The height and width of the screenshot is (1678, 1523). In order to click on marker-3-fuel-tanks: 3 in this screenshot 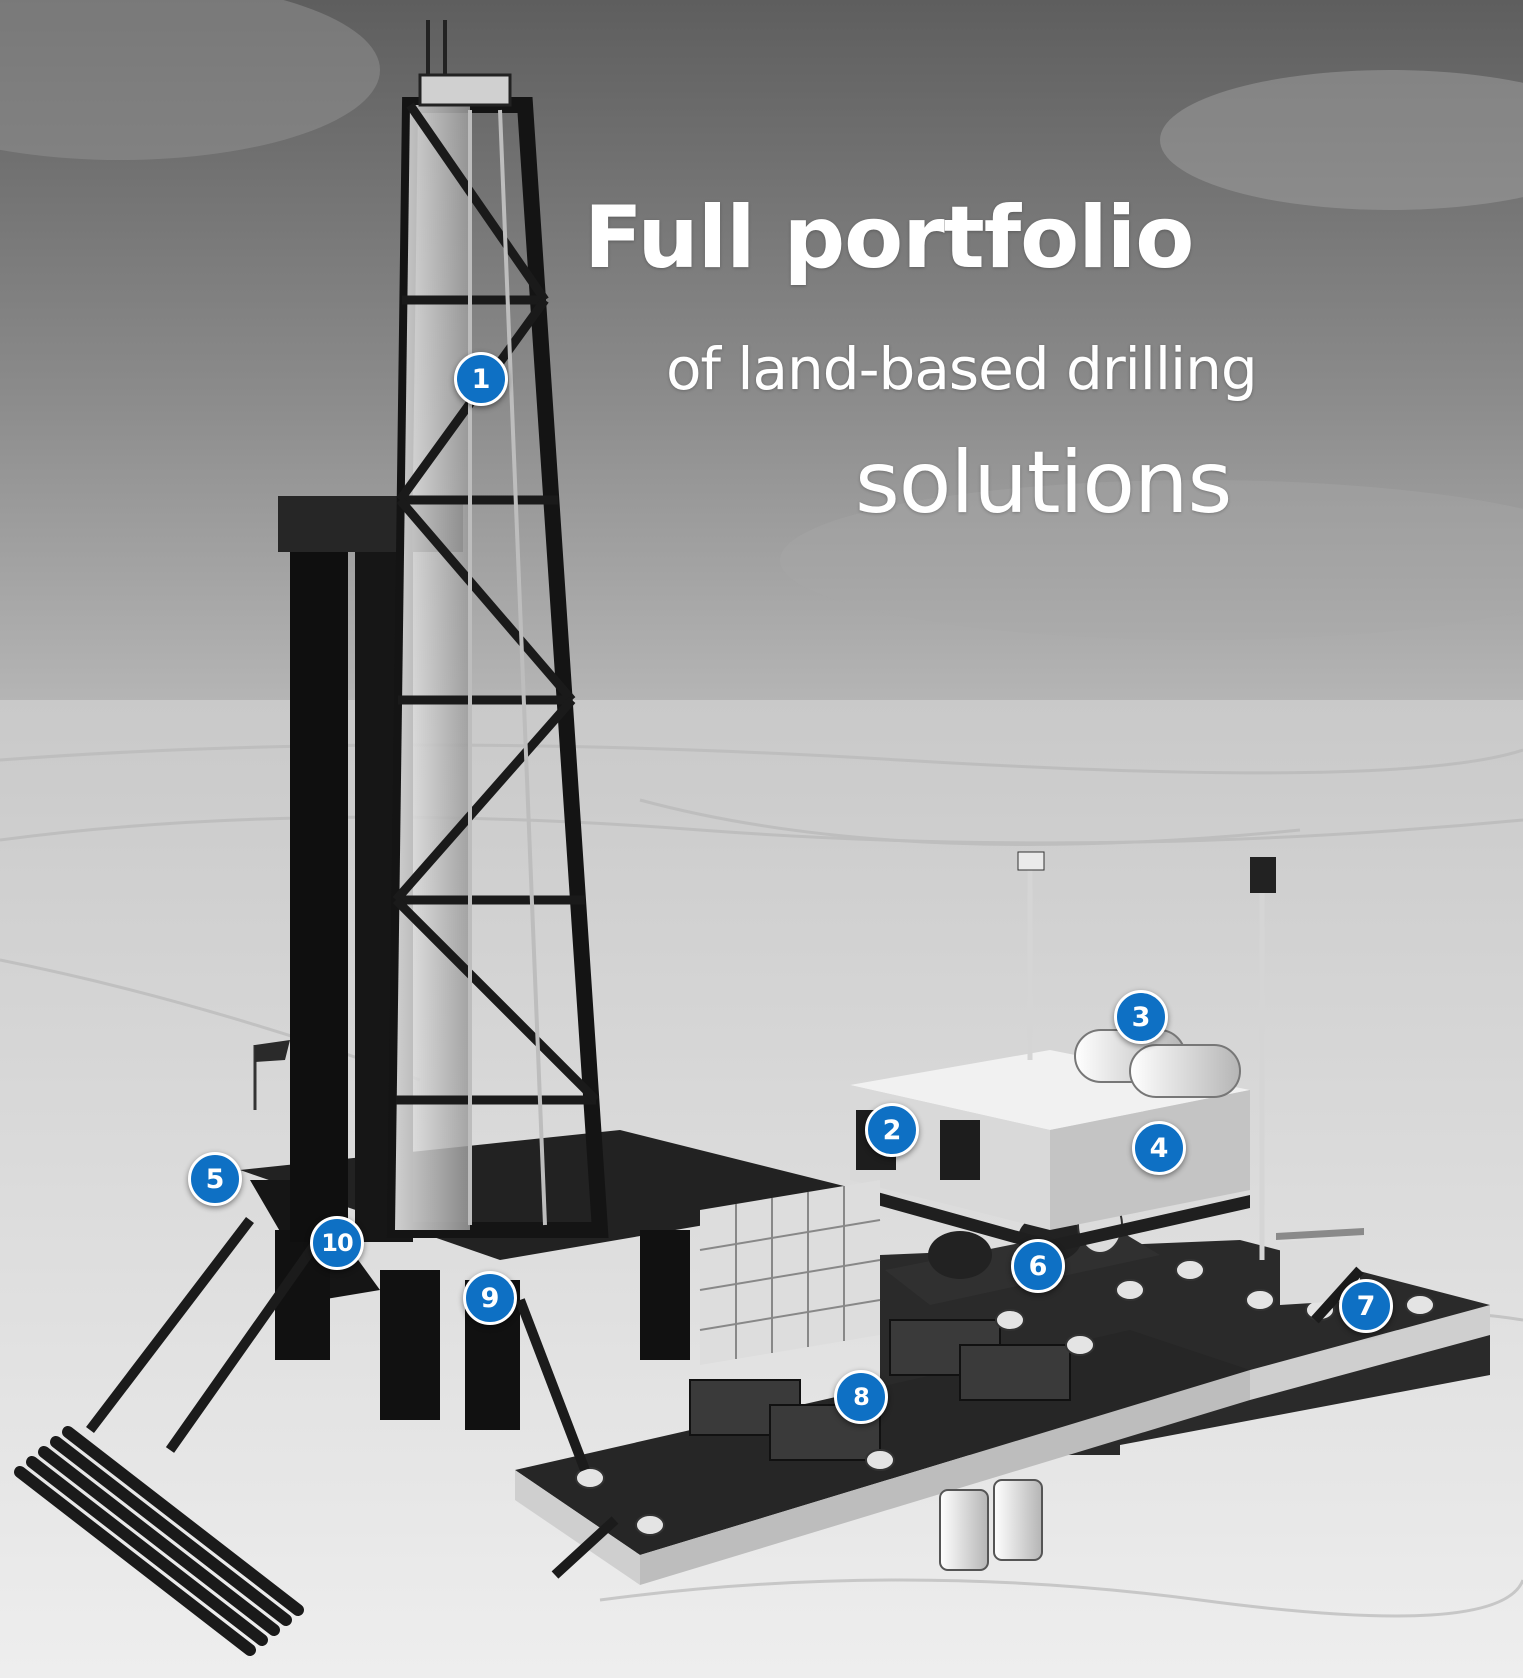, I will do `click(1141, 1017)`.